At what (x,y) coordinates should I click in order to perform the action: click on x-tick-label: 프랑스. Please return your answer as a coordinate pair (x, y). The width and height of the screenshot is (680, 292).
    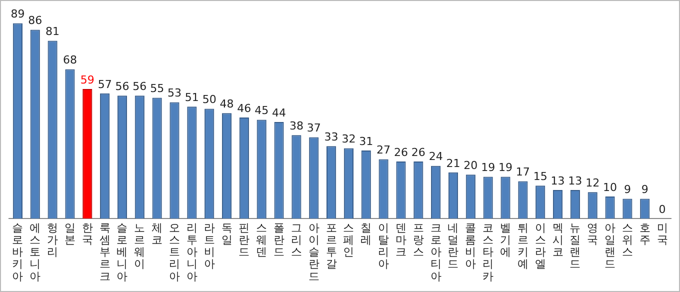
    Looking at the image, I should click on (418, 240).